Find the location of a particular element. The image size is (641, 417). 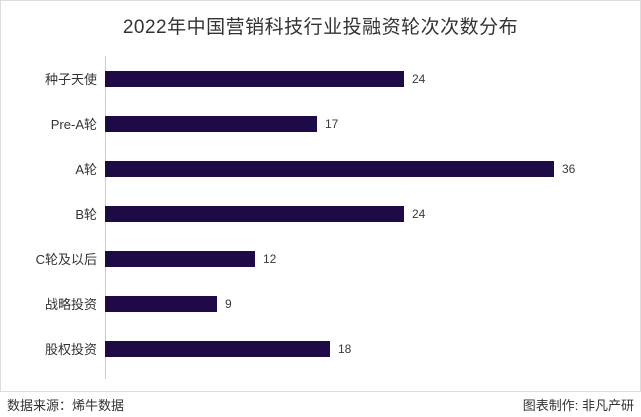

chart-row: B轮 24 is located at coordinates (320, 213).